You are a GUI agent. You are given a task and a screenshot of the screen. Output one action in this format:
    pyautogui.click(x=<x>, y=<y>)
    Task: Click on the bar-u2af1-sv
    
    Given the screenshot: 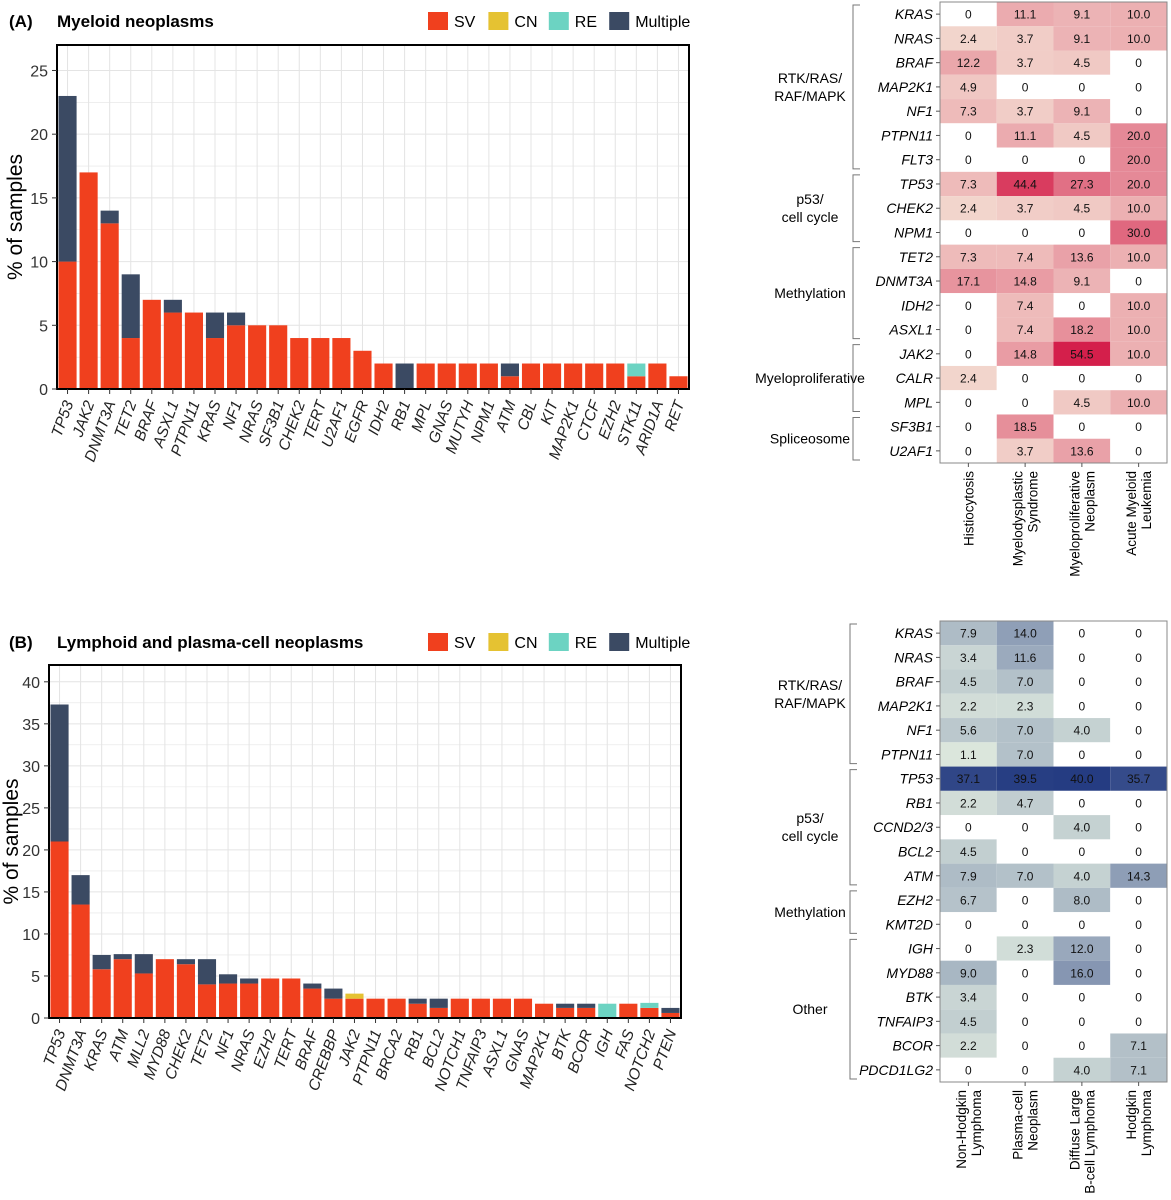 What is the action you would take?
    pyautogui.click(x=341, y=363)
    